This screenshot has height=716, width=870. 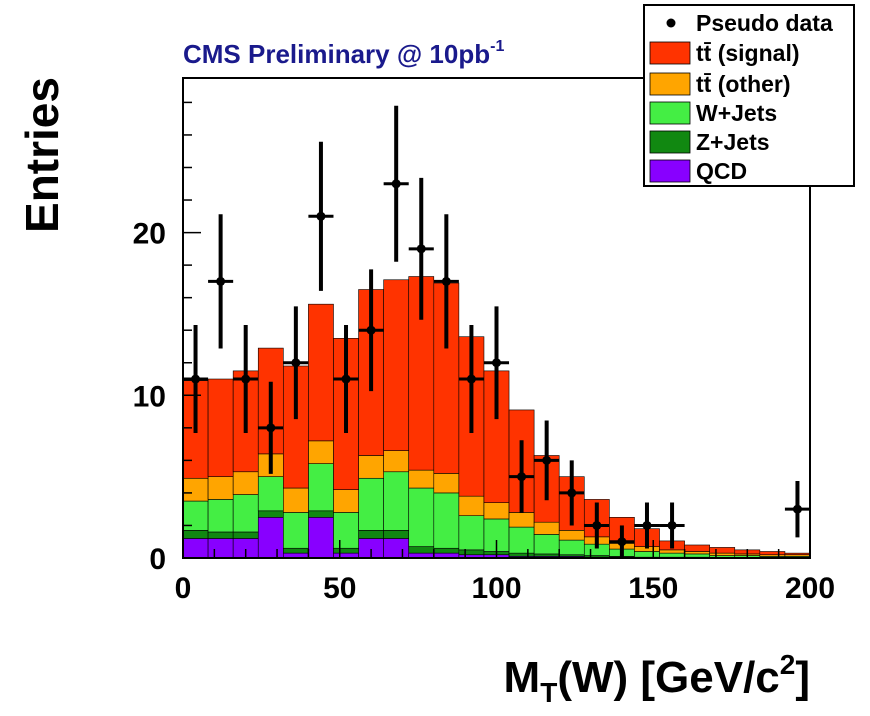 I want to click on x-tick-label-0: 0, so click(x=183, y=588).